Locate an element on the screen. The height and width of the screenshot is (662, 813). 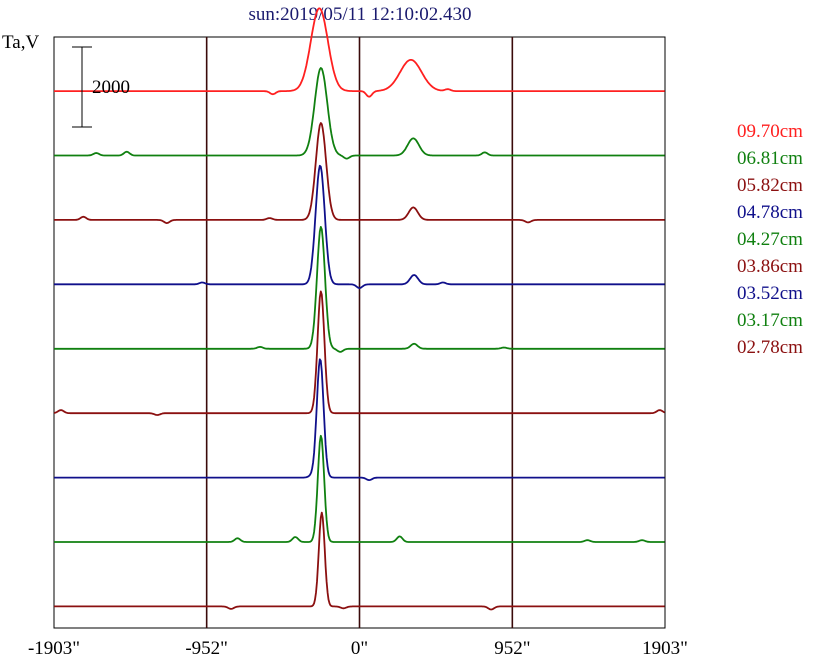
series-line-03.52cm is located at coordinates (359, 420).